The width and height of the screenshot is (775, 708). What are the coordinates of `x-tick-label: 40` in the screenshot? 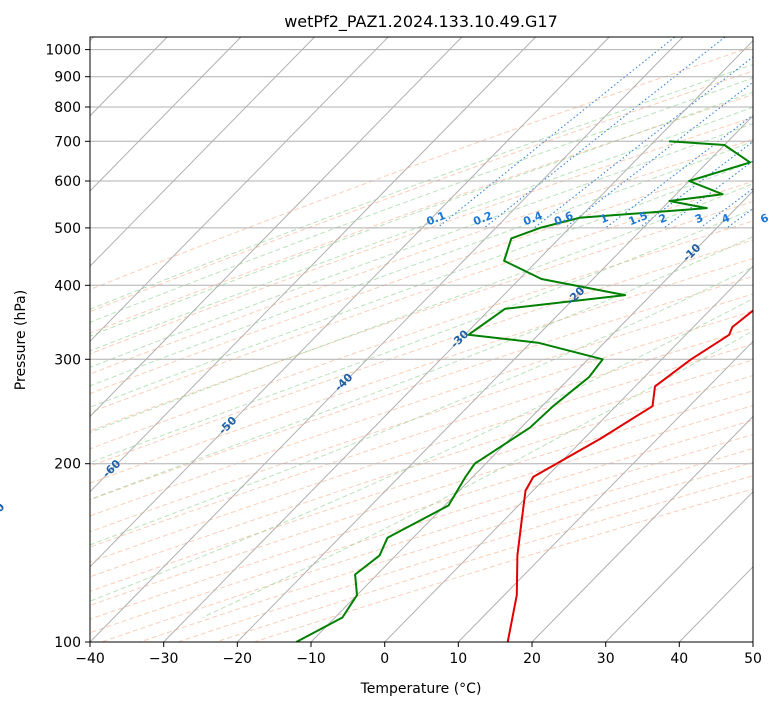 It's located at (679, 659).